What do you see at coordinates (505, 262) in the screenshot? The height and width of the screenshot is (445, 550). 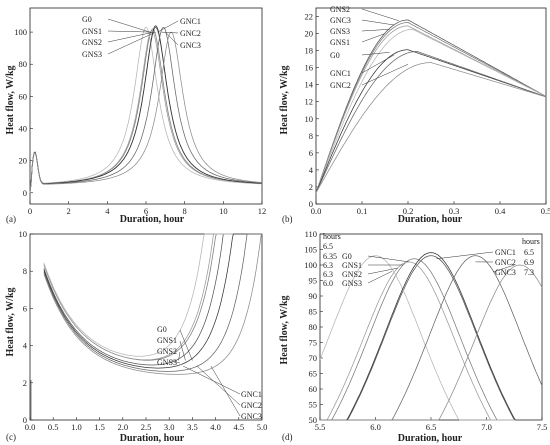 I see `panel-d-right-name: GNC2` at bounding box center [505, 262].